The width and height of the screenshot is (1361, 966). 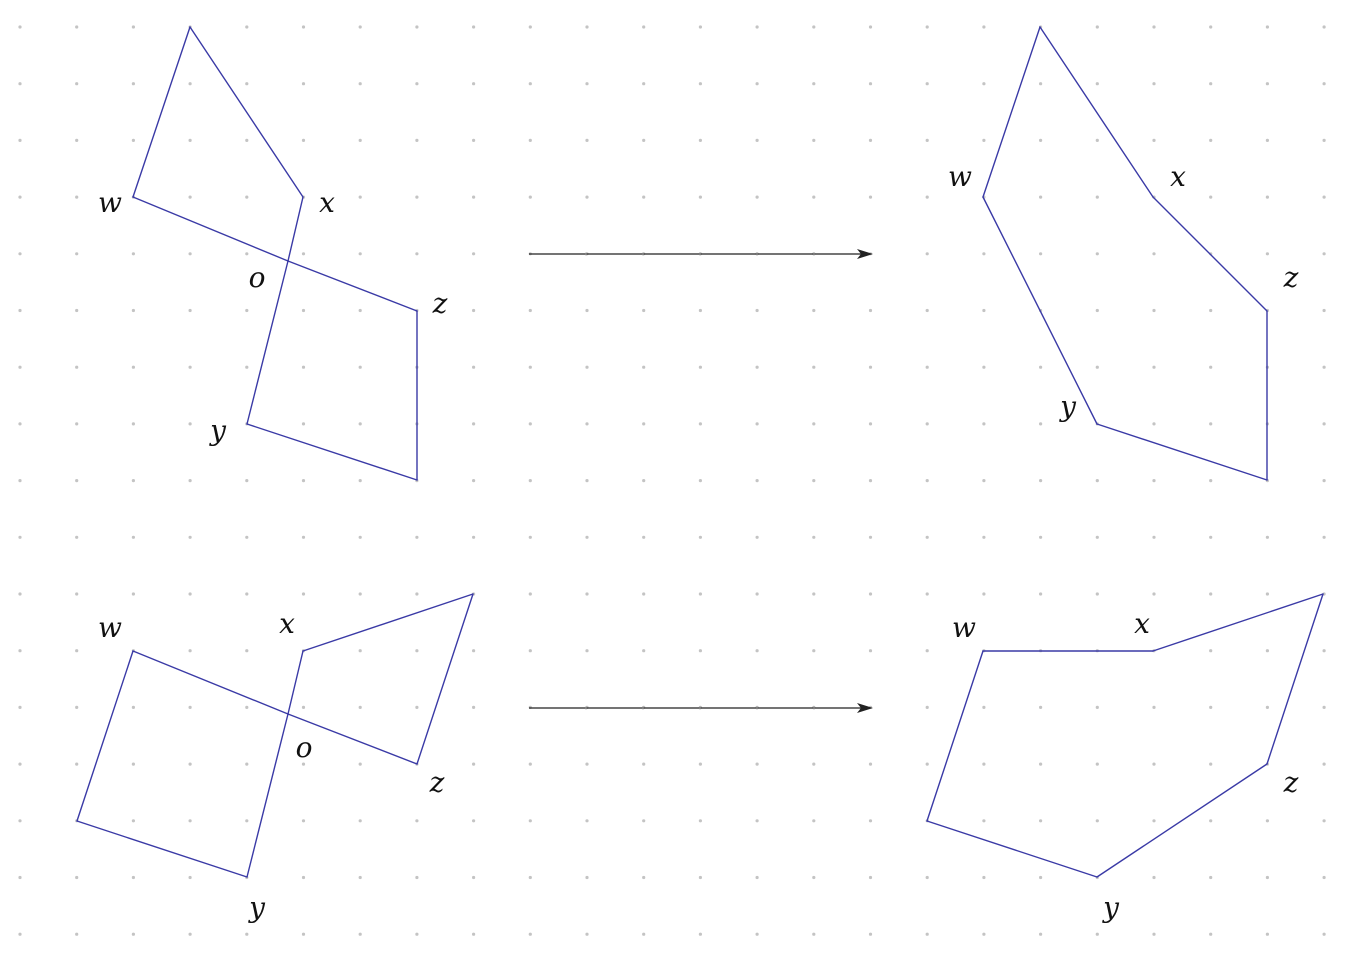 What do you see at coordinates (701, 708) in the screenshot?
I see `bottom-arrow` at bounding box center [701, 708].